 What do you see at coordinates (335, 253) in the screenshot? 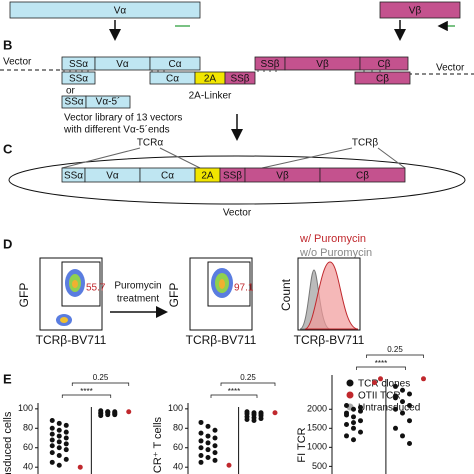
I see `legend-text: w/o Puromycin` at bounding box center [335, 253].